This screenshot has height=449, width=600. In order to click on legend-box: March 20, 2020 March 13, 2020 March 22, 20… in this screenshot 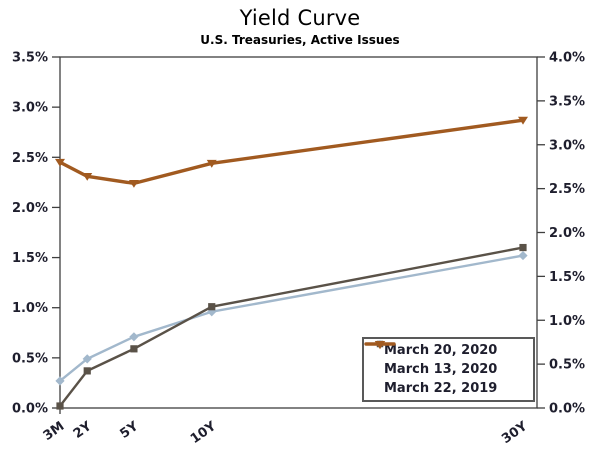, I will do `click(448, 369)`.